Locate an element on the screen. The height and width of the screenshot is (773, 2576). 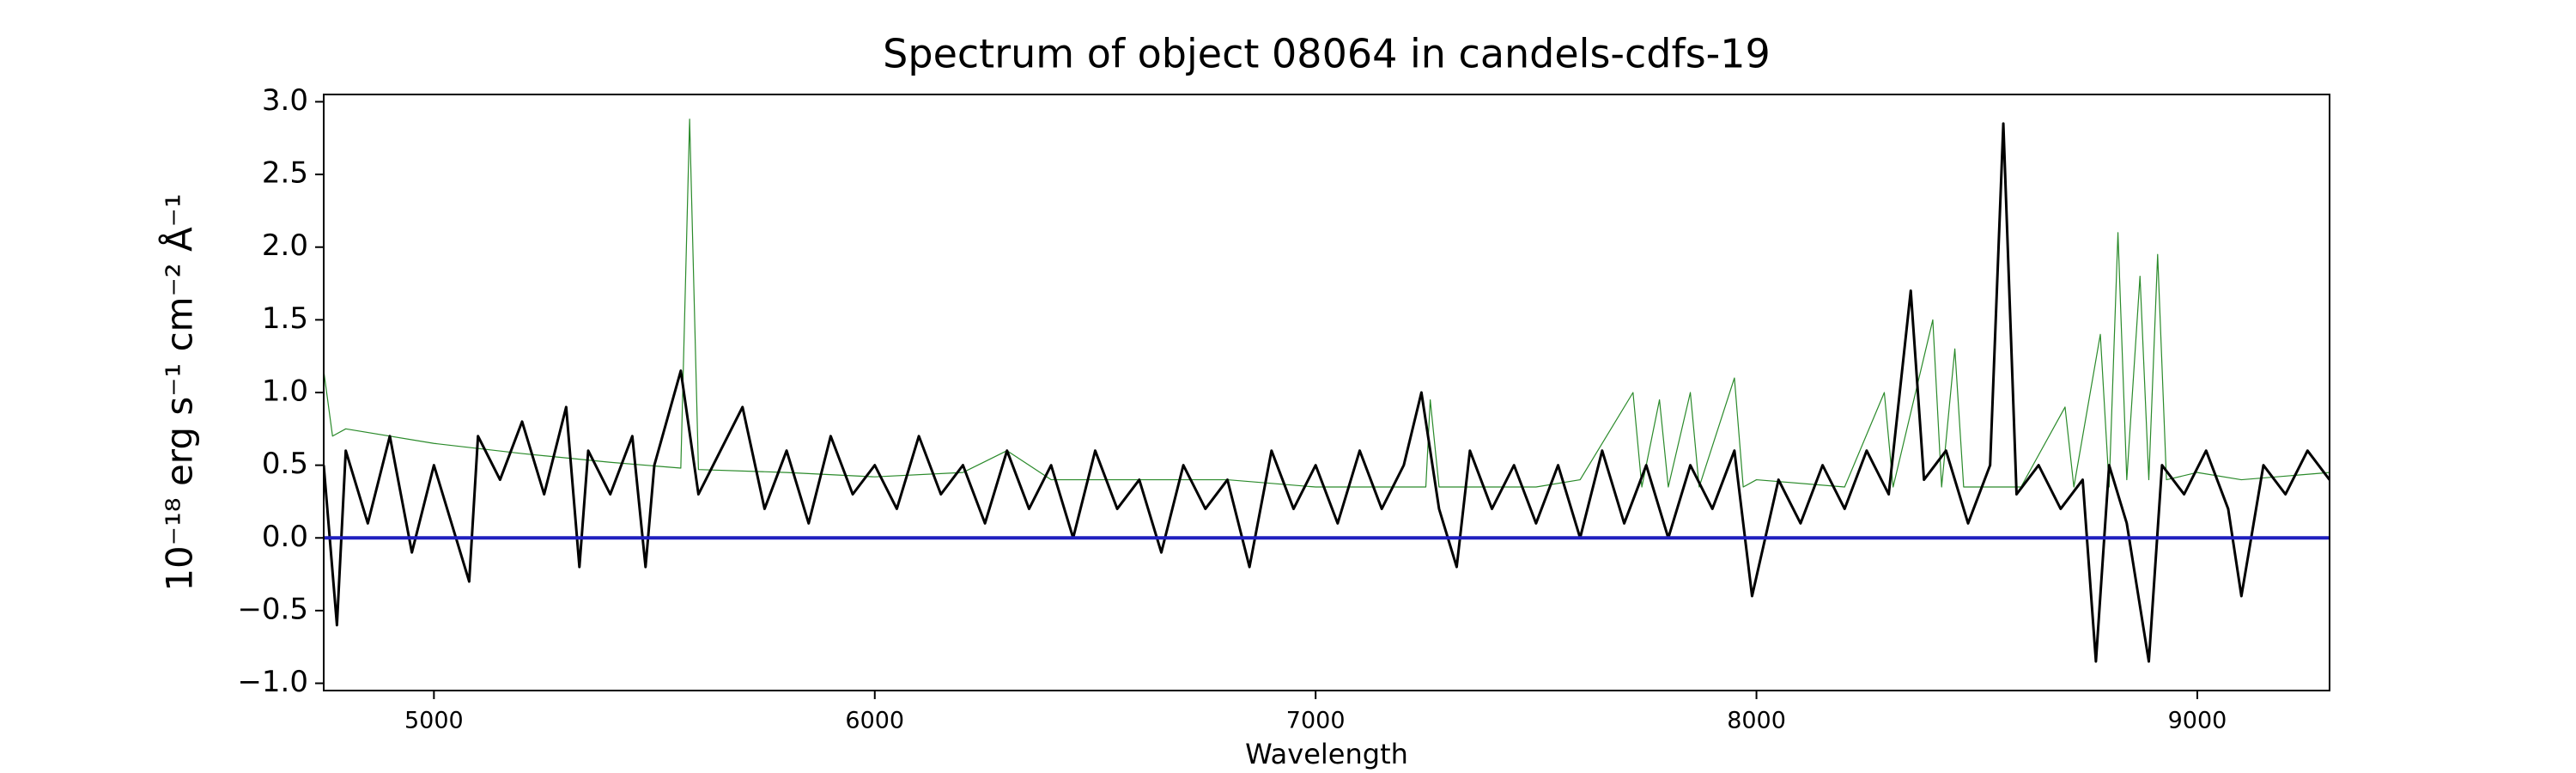
y-tick-label: −0.5 is located at coordinates (272, 609).